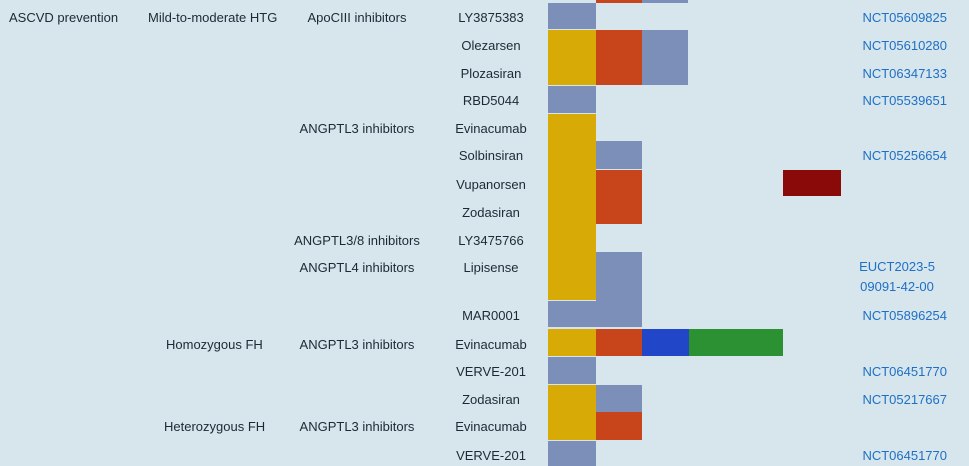 The width and height of the screenshot is (969, 466). Describe the element at coordinates (357, 267) in the screenshot. I see `target-label: ANGPTL4 inhibitors` at that location.